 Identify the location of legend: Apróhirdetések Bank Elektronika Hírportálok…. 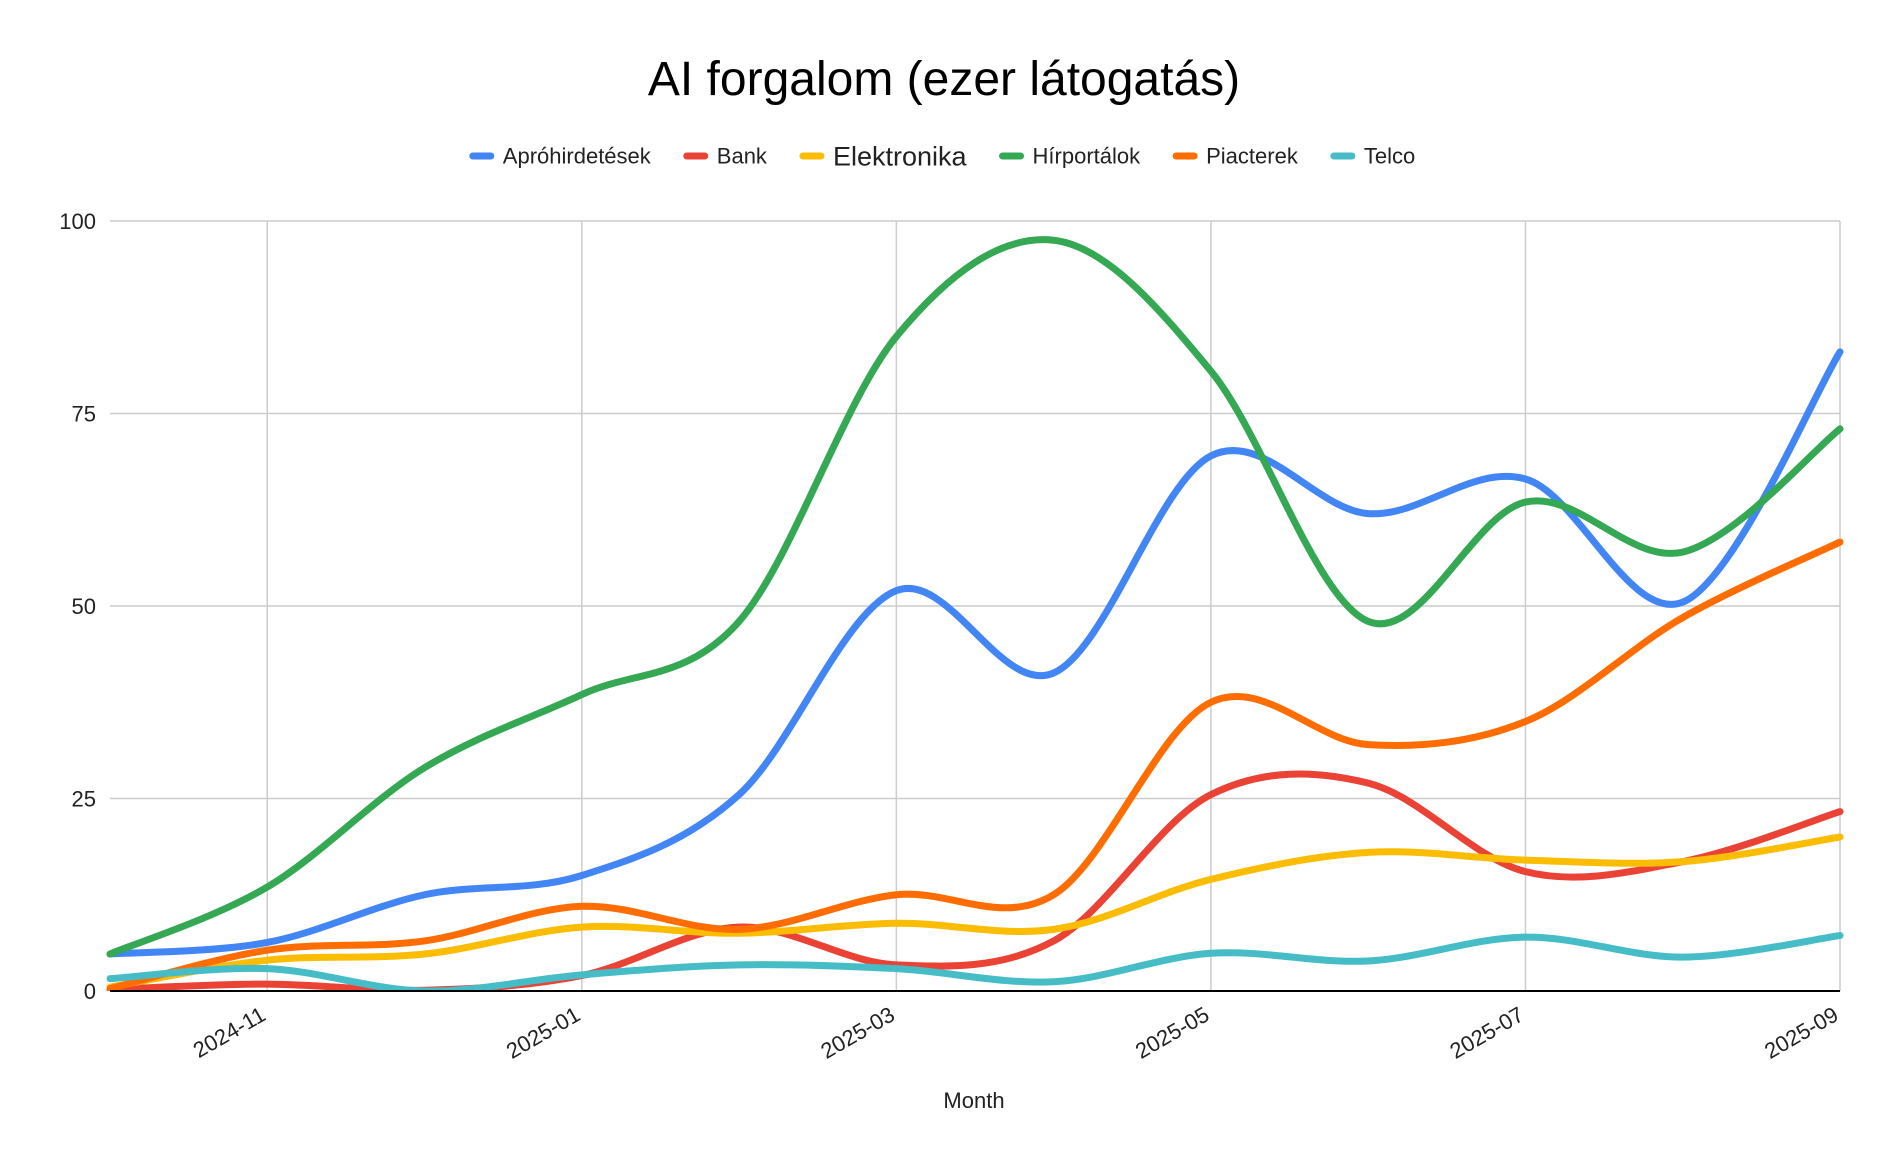
(942, 156).